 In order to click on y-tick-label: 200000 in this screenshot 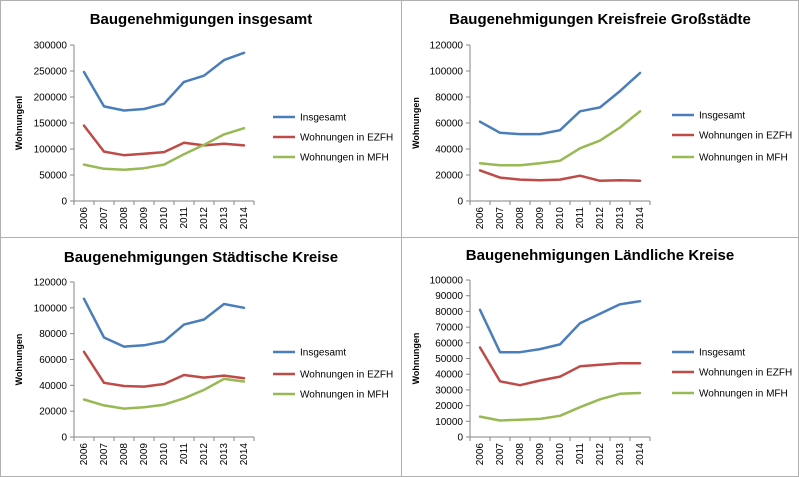, I will do `click(51, 98)`.